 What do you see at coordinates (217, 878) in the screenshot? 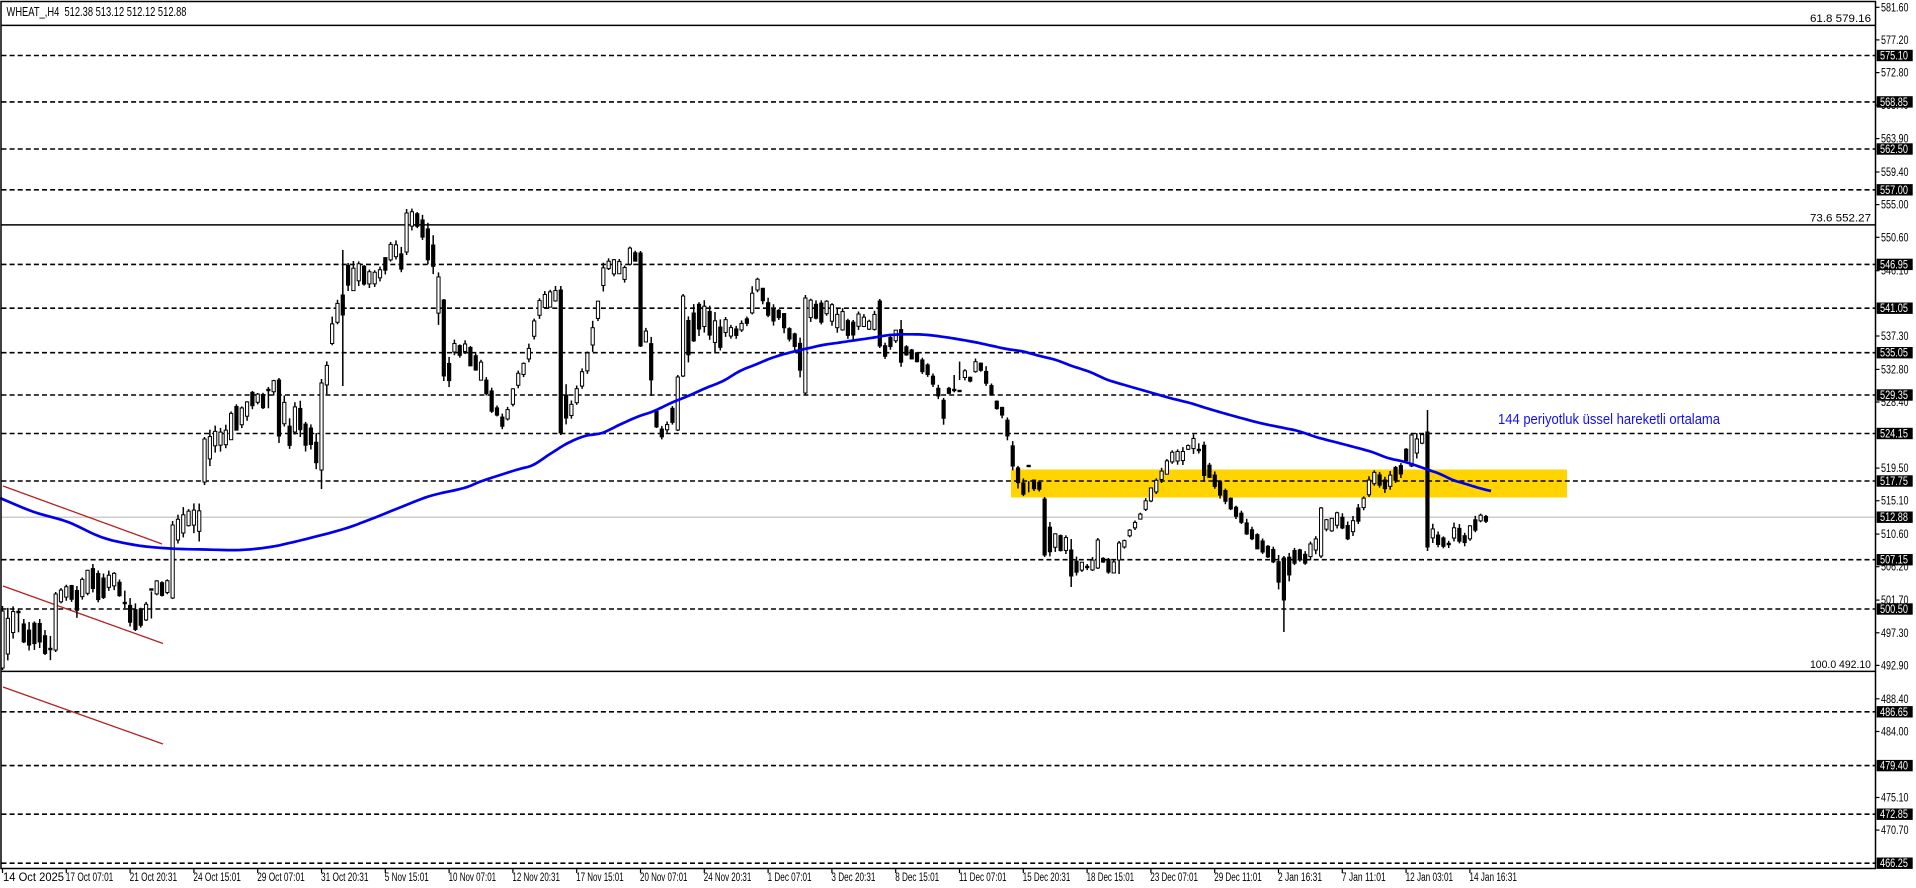
I see `svg-text: 24 Oct 15:01` at bounding box center [217, 878].